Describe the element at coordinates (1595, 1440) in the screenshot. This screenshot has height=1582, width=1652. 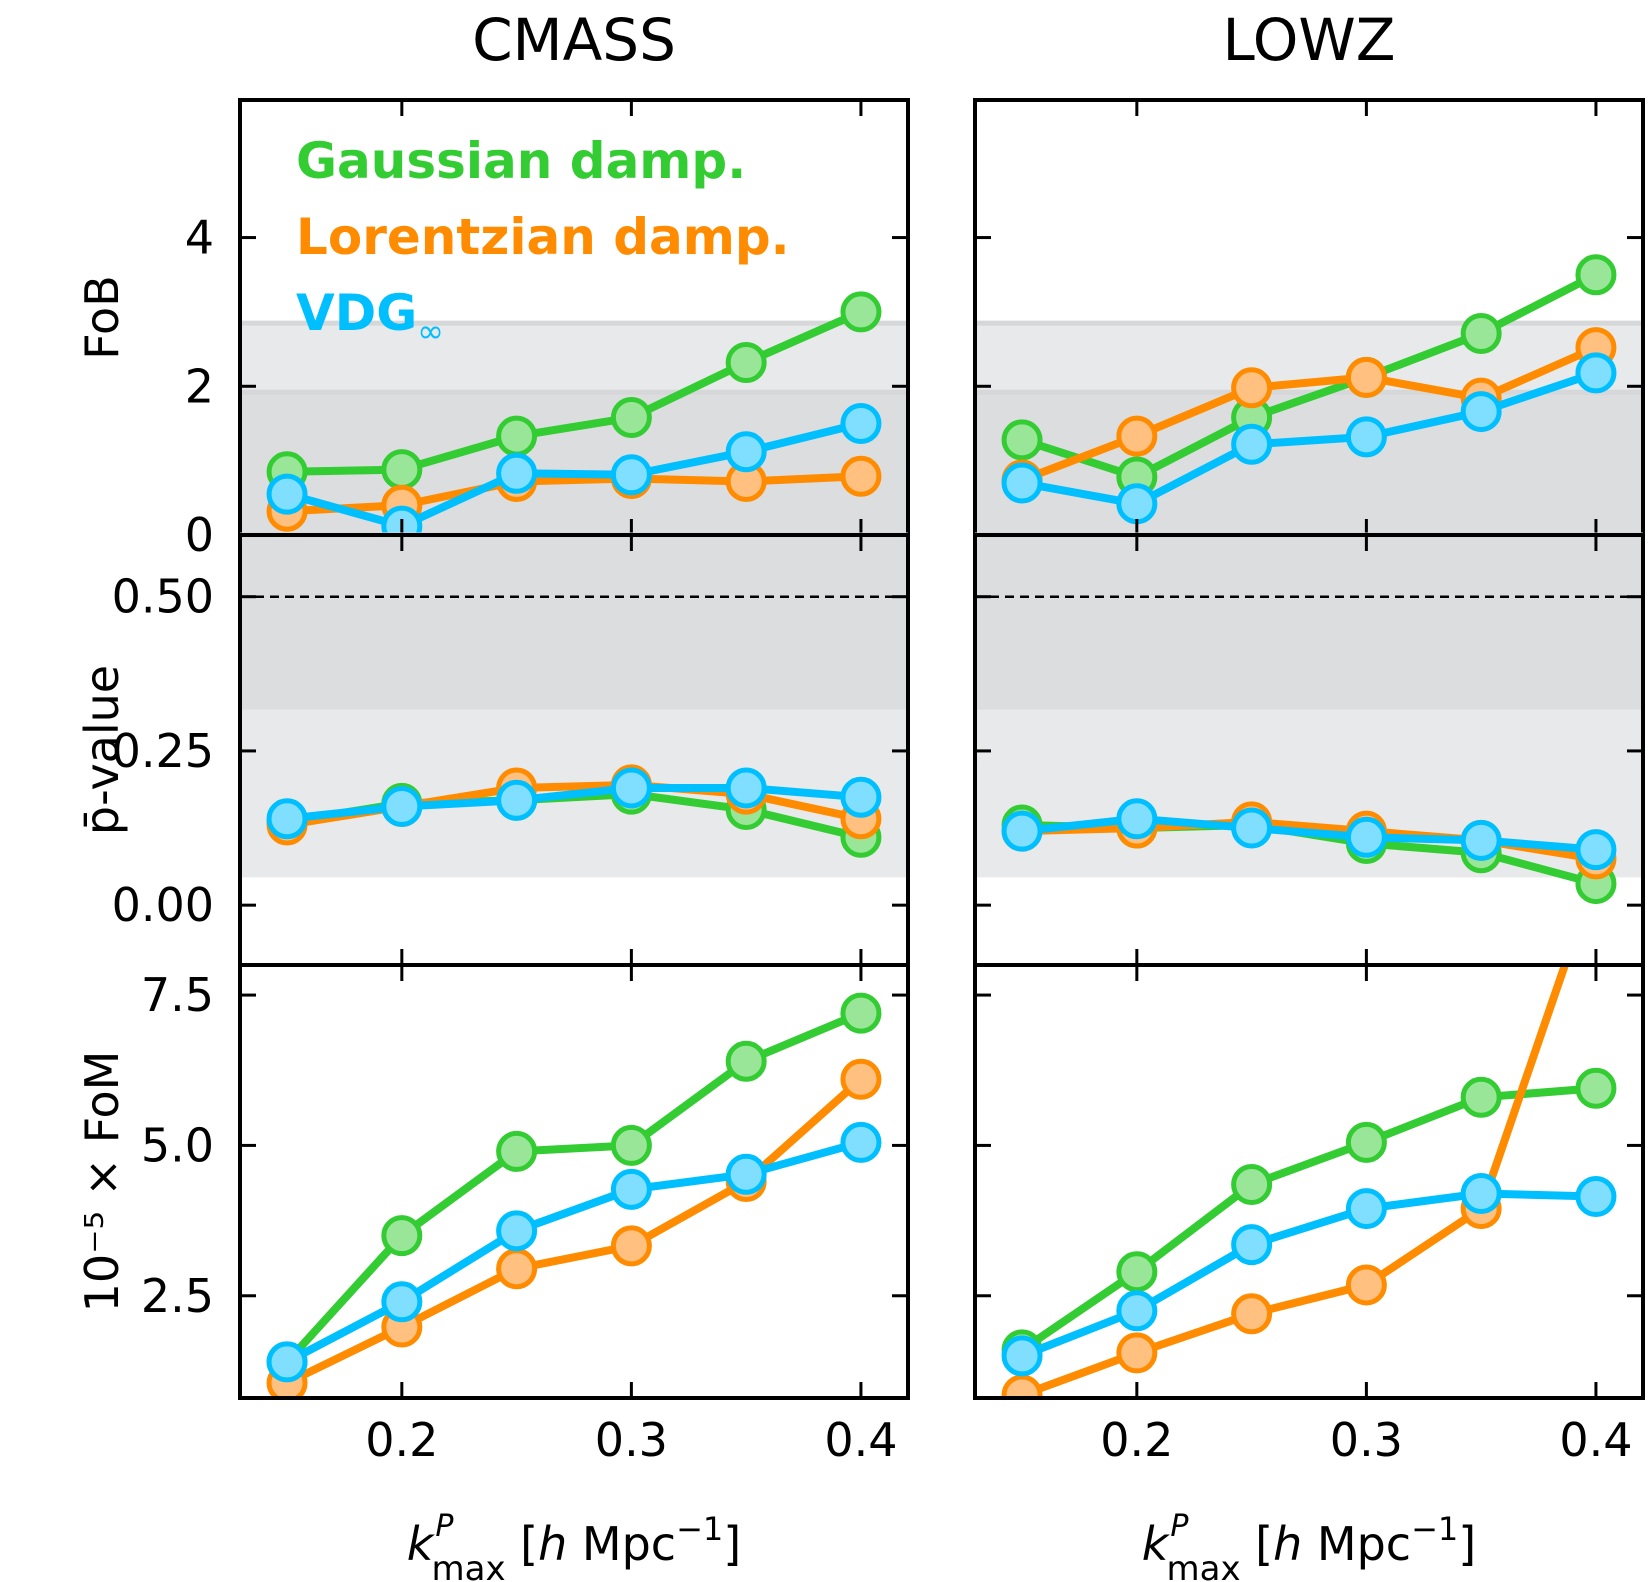
I see `lowz-row3-xtick-label-3: 0.4` at that location.